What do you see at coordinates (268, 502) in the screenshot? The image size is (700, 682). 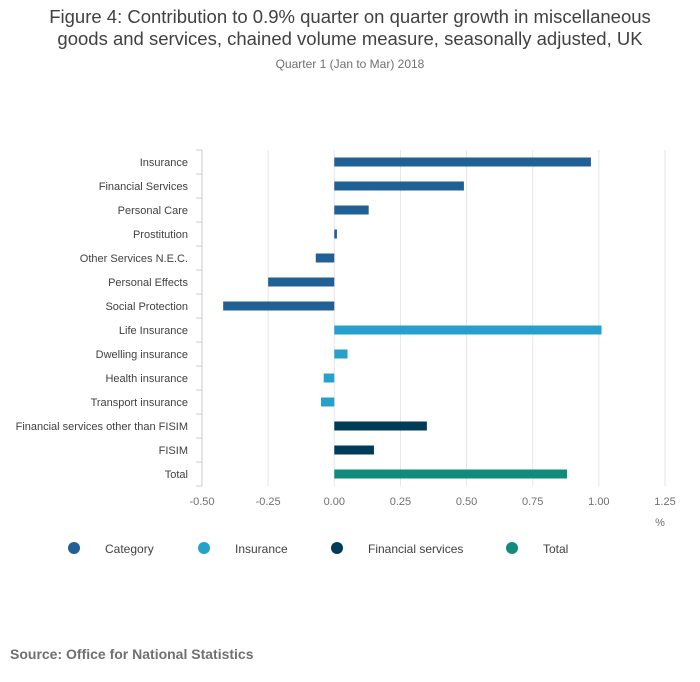 I see `x-tick-label: -0.25` at bounding box center [268, 502].